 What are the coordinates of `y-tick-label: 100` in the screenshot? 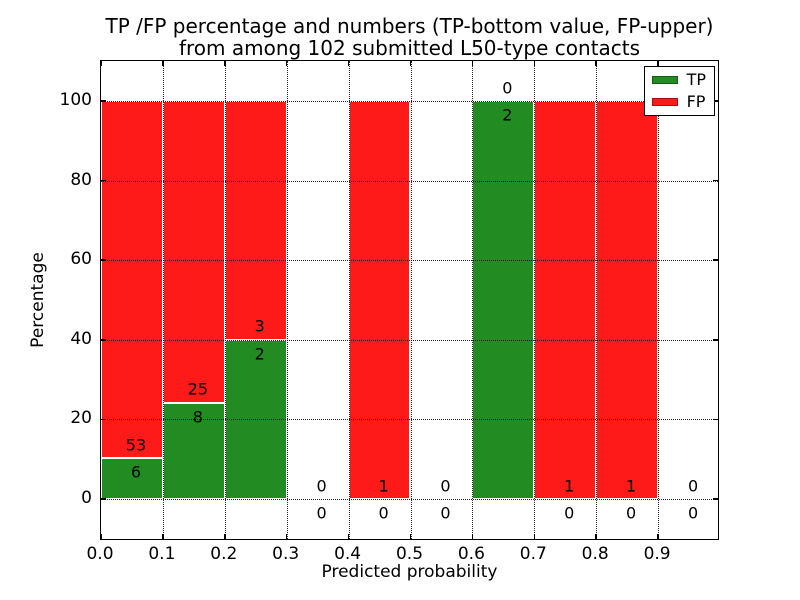 It's located at (75, 100).